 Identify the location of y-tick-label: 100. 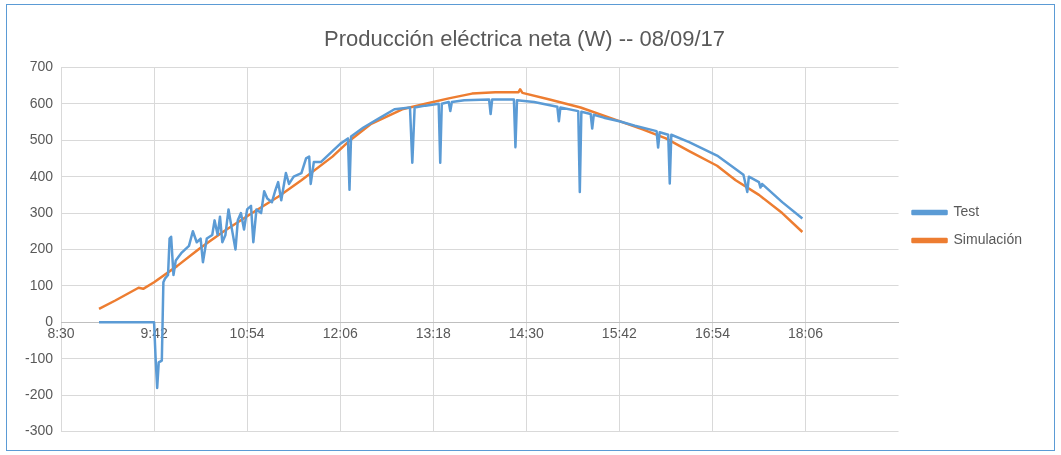
(41, 284).